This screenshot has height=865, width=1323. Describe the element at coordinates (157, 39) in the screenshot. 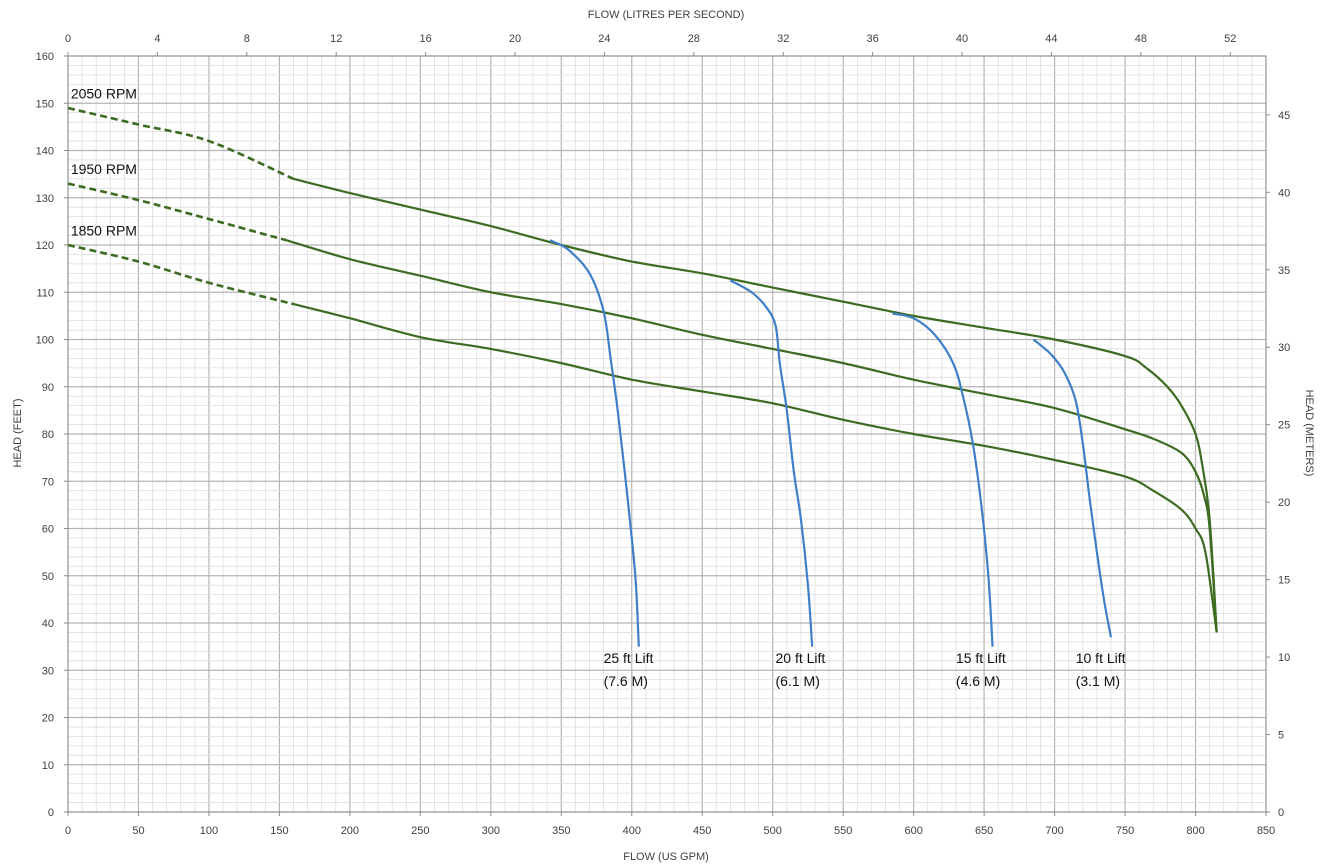

I see `x2-tick-label: 4` at that location.